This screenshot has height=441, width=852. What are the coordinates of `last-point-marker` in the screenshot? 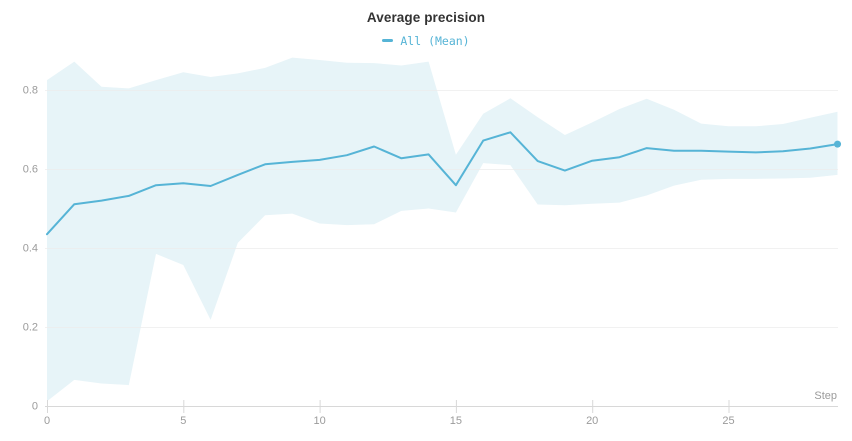 It's located at (838, 144).